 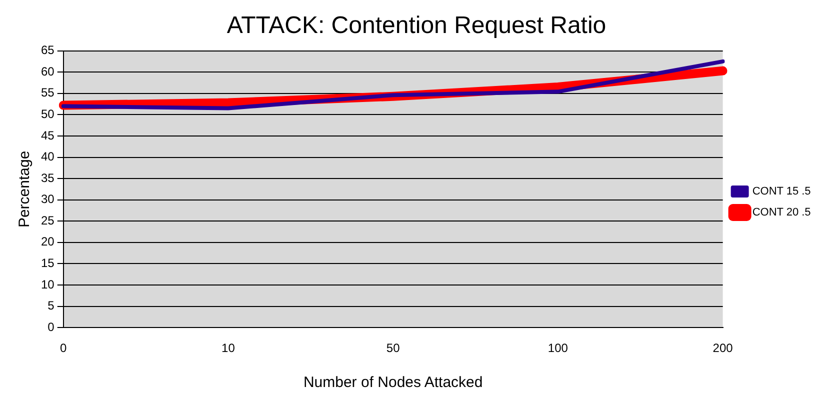 I want to click on y-axis-title: Percentage, so click(x=25, y=189).